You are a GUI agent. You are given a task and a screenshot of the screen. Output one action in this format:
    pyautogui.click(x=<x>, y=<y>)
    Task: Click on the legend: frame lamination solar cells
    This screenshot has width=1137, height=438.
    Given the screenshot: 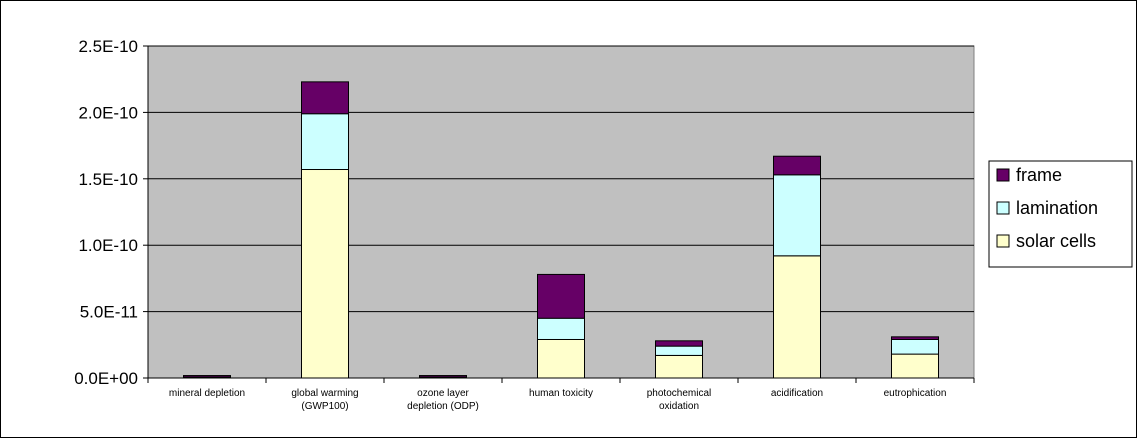 What is the action you would take?
    pyautogui.click(x=1060, y=214)
    